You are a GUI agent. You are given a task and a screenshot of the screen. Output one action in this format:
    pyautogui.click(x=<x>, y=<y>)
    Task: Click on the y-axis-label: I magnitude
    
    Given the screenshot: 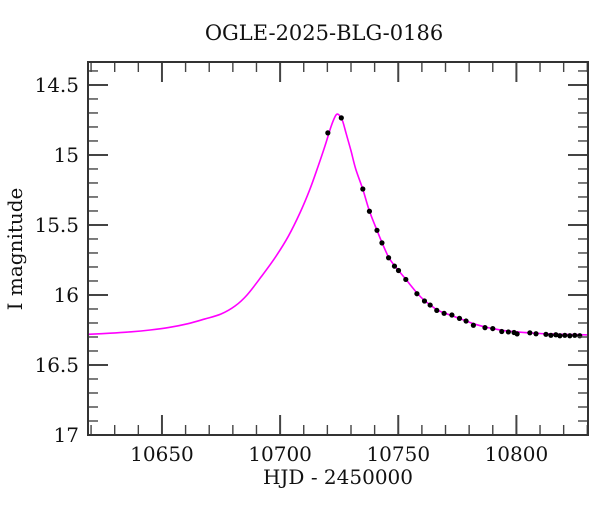 What is the action you would take?
    pyautogui.click(x=15, y=249)
    